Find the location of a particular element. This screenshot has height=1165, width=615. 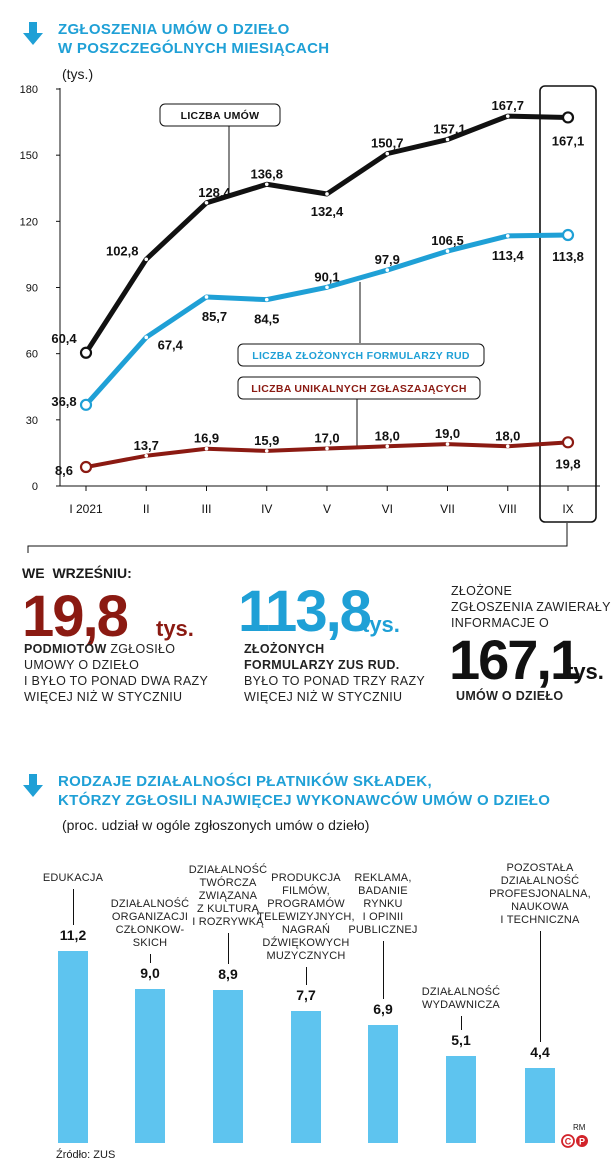

bar-category-label-line: WYDAWNICZA is located at coordinates (461, 1005).